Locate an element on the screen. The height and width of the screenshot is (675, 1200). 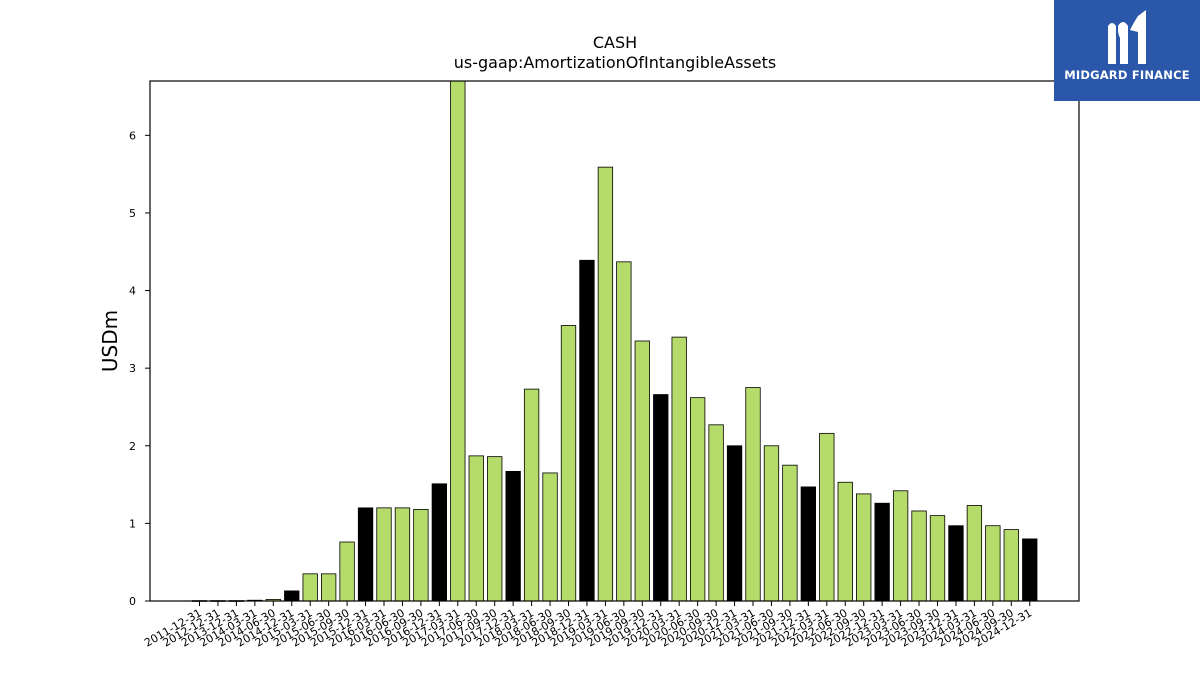
y-axis-label: USDm is located at coordinates (110, 341).